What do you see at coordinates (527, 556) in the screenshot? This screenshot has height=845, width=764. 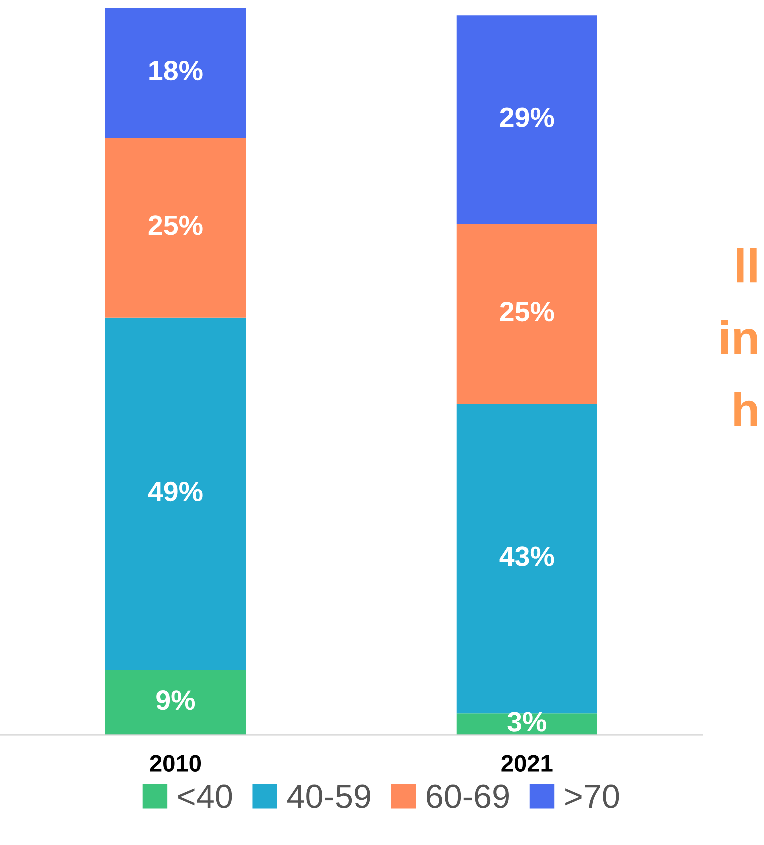 I see `data-label: 43%` at bounding box center [527, 556].